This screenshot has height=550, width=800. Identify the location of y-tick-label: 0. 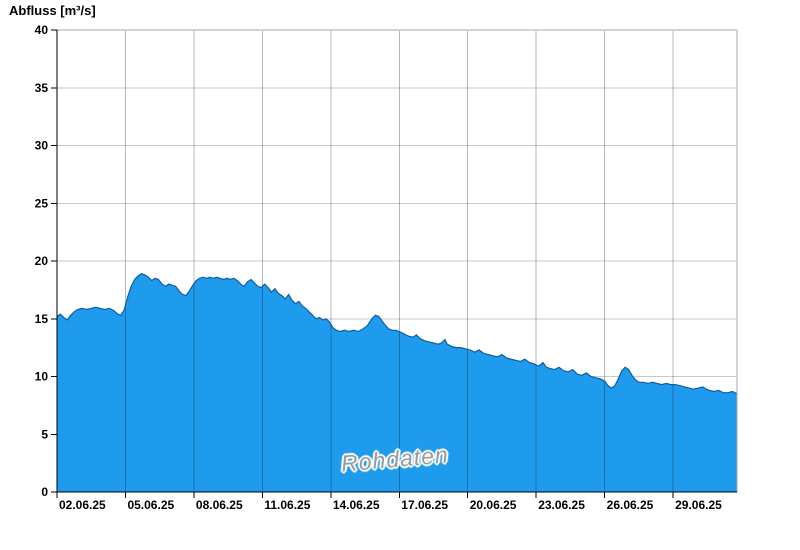
(44, 492).